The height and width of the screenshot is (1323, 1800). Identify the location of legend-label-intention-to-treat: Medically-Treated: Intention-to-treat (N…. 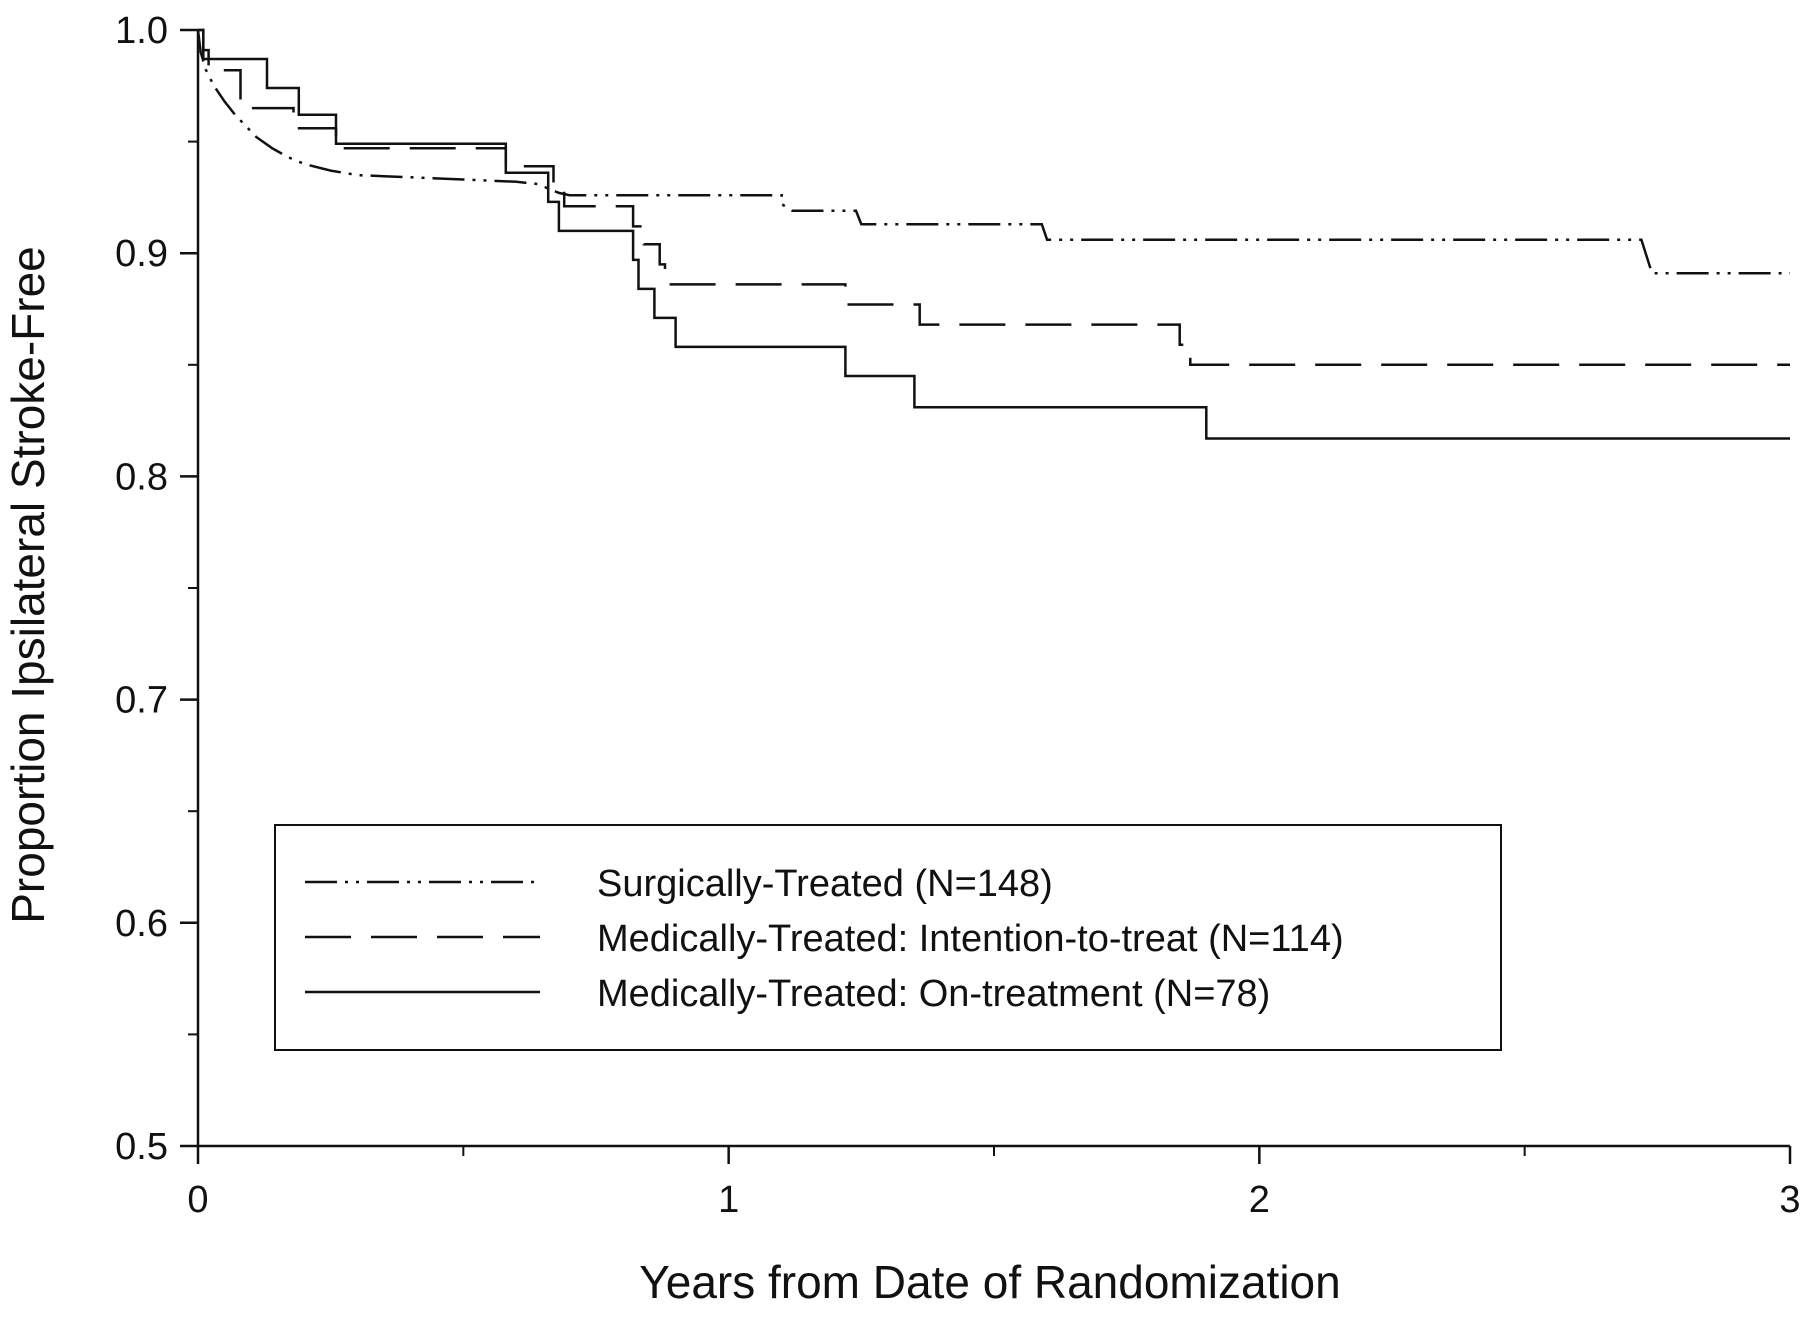
(970, 939).